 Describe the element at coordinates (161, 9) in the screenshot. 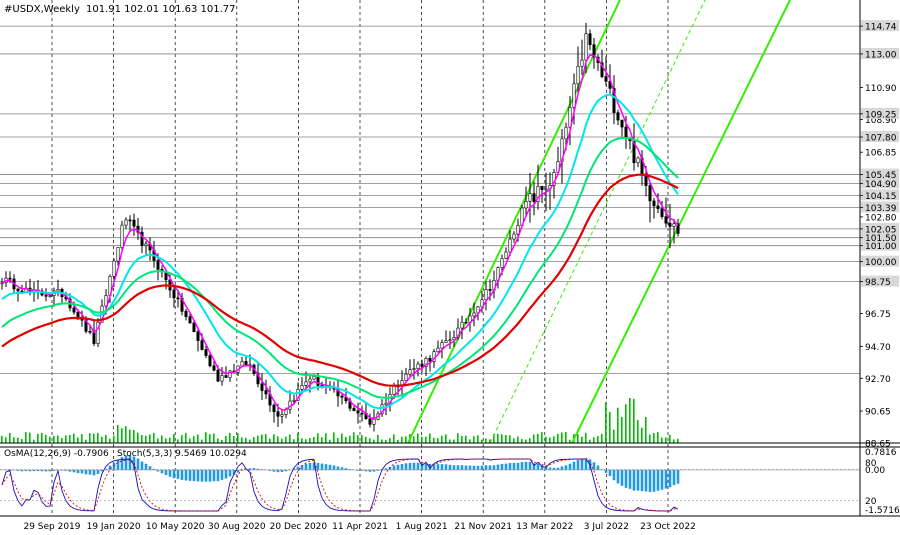

I see `chart-ohlc-values: 101.91 102.01 101.63 101.77` at that location.